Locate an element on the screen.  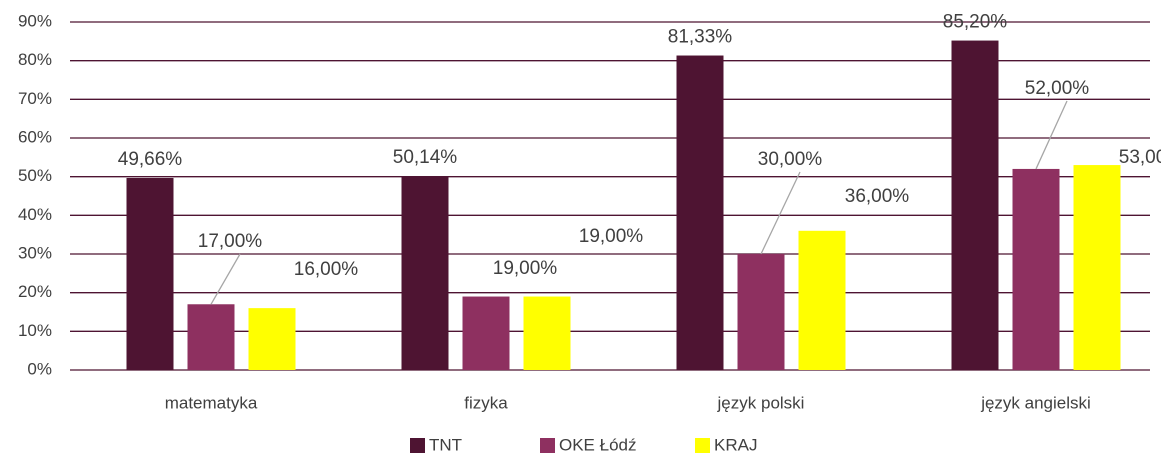
legend-label: OKE Łódź is located at coordinates (598, 444).